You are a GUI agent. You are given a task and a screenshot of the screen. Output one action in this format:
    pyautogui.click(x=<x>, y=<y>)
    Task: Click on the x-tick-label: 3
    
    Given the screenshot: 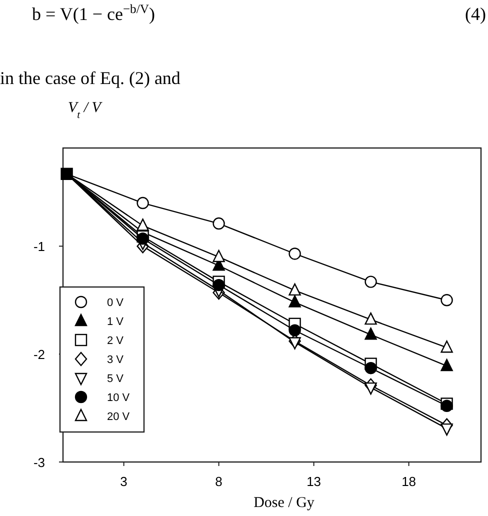 What is the action you would take?
    pyautogui.click(x=124, y=481)
    